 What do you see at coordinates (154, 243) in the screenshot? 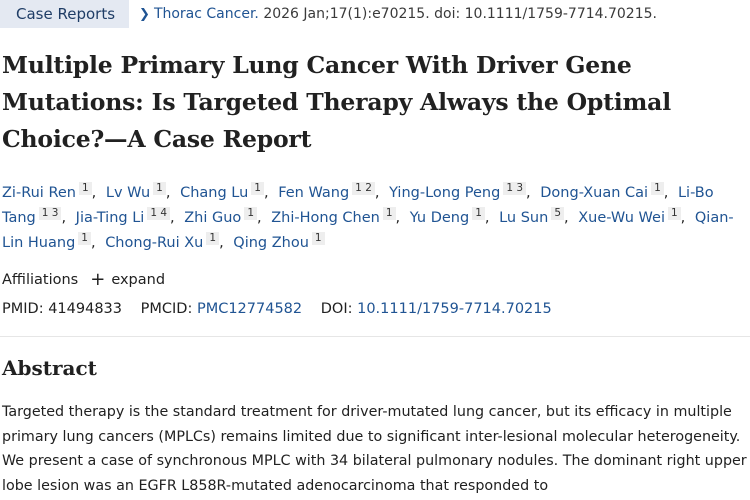
I see `author-link: Chong-Rui Xu` at bounding box center [154, 243].